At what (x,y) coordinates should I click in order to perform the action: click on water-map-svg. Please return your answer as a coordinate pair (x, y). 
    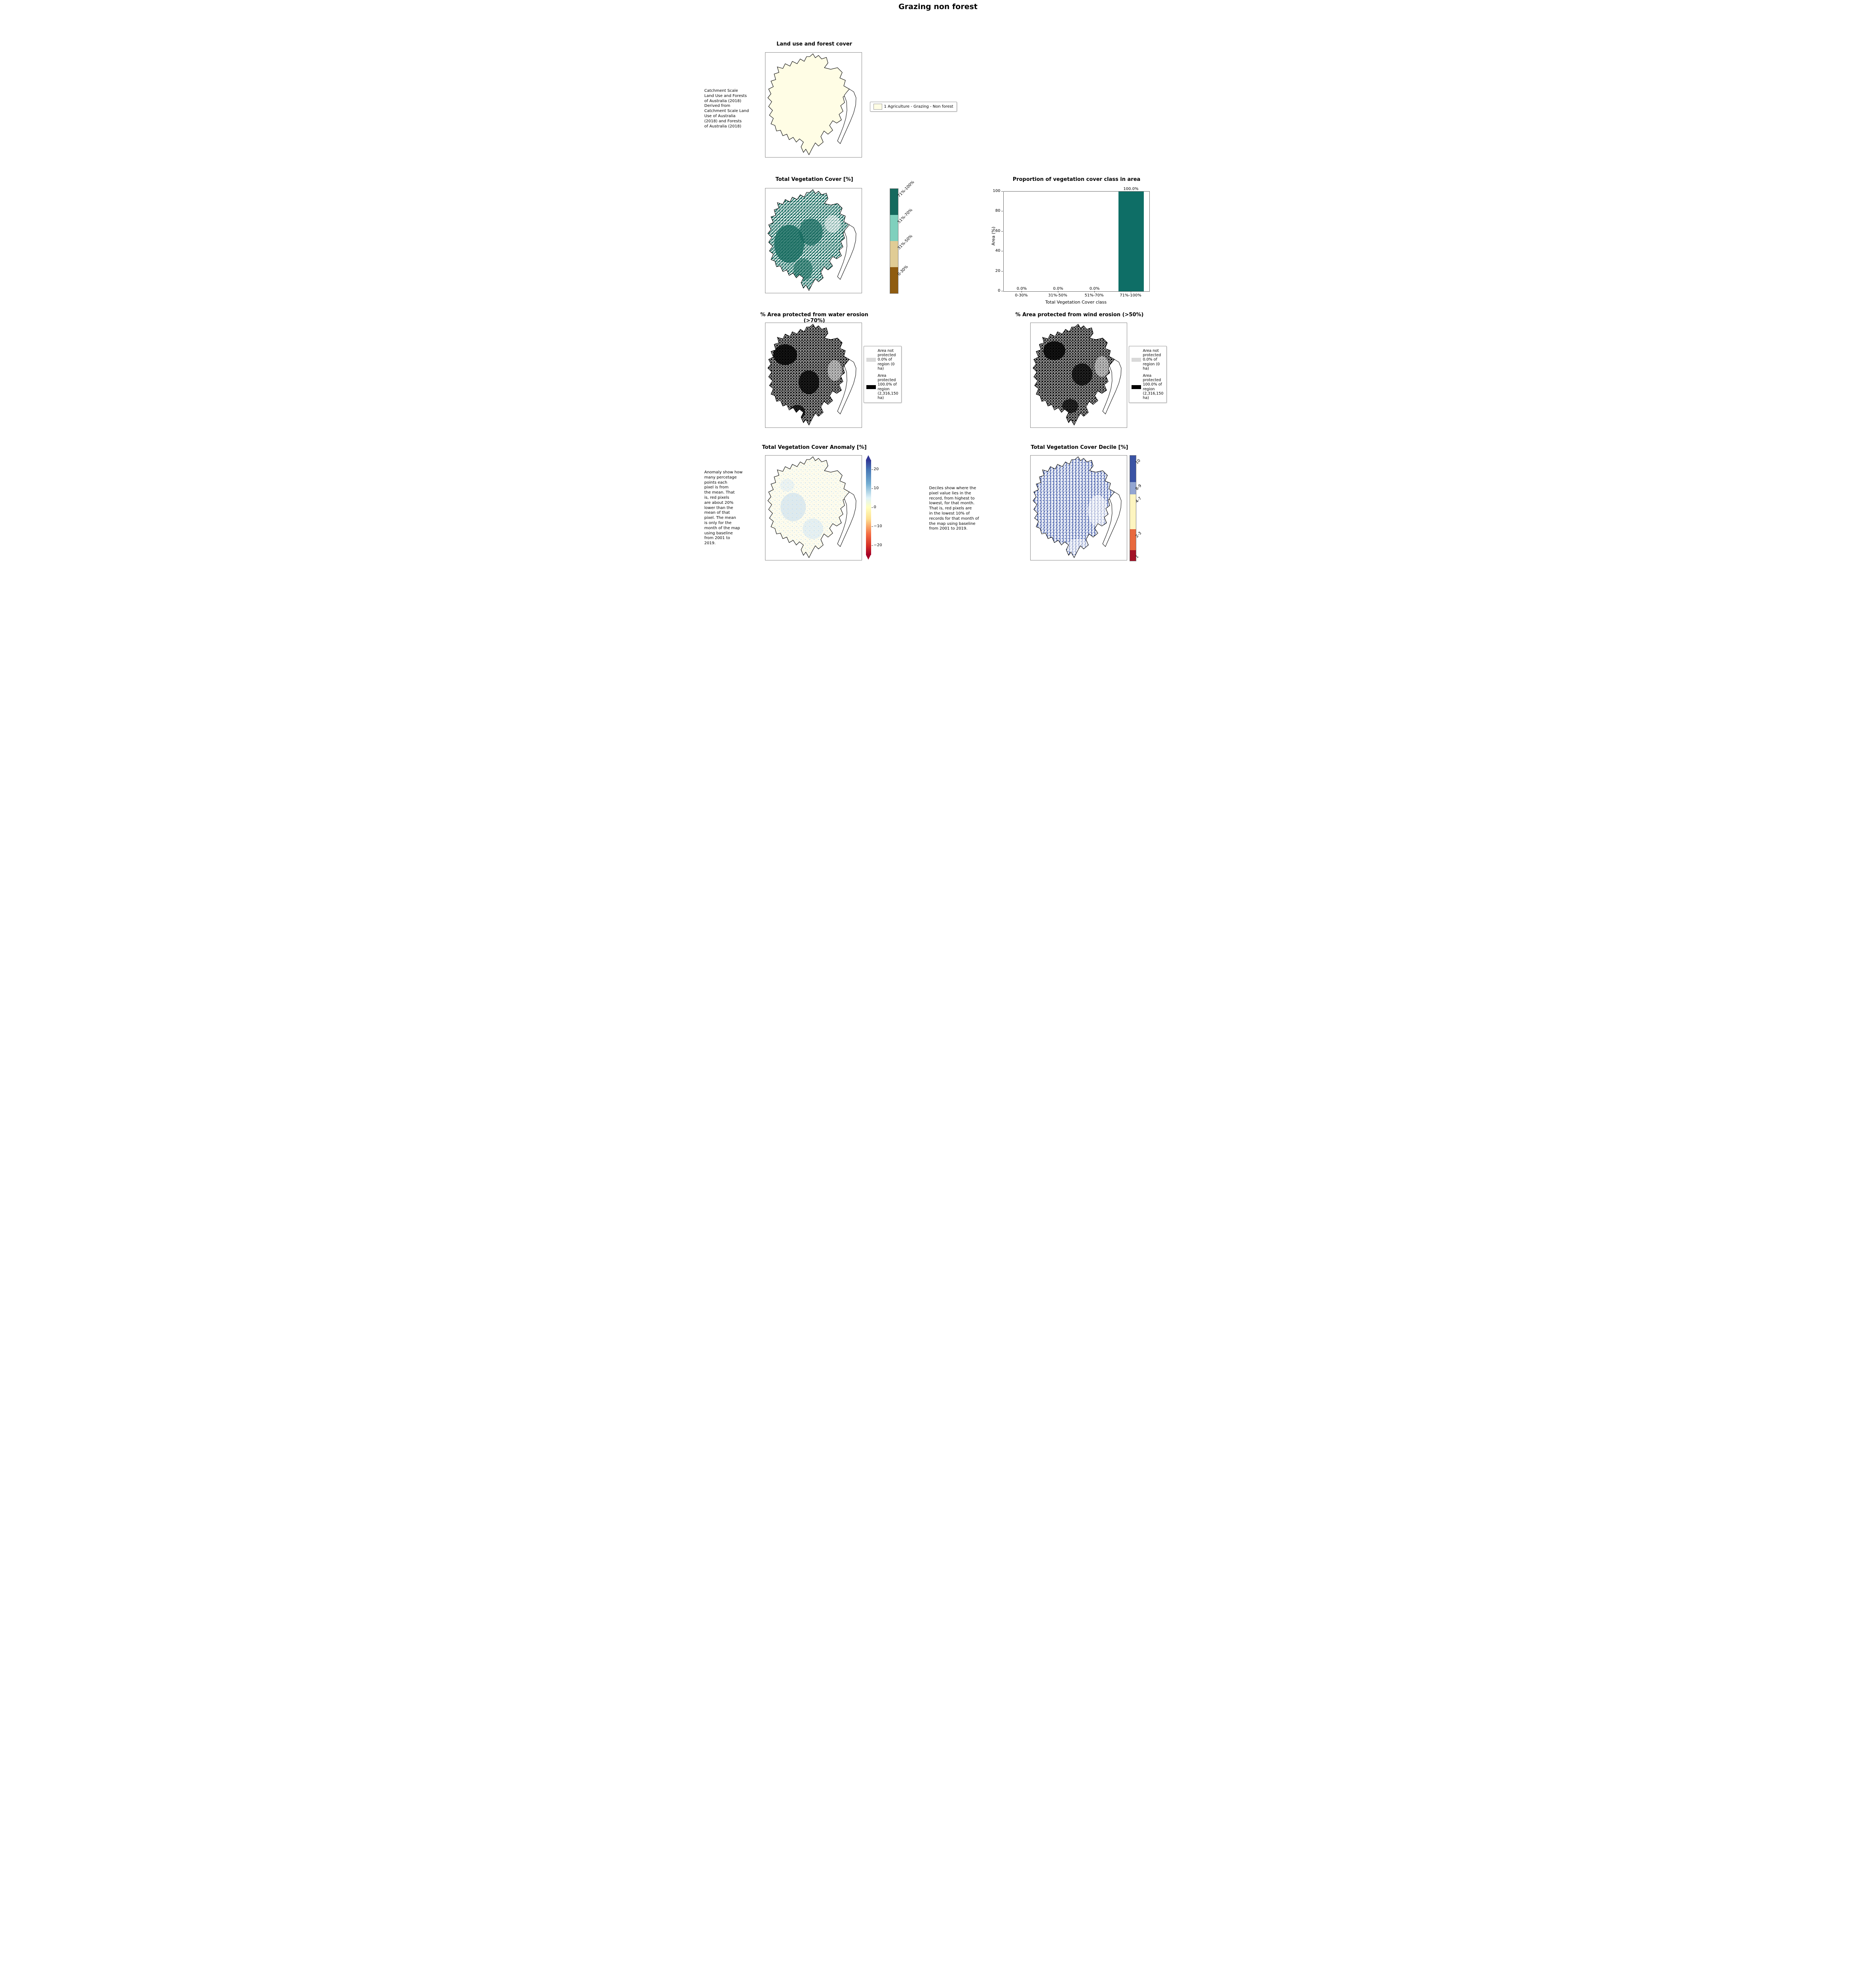
    Looking at the image, I should click on (812, 374).